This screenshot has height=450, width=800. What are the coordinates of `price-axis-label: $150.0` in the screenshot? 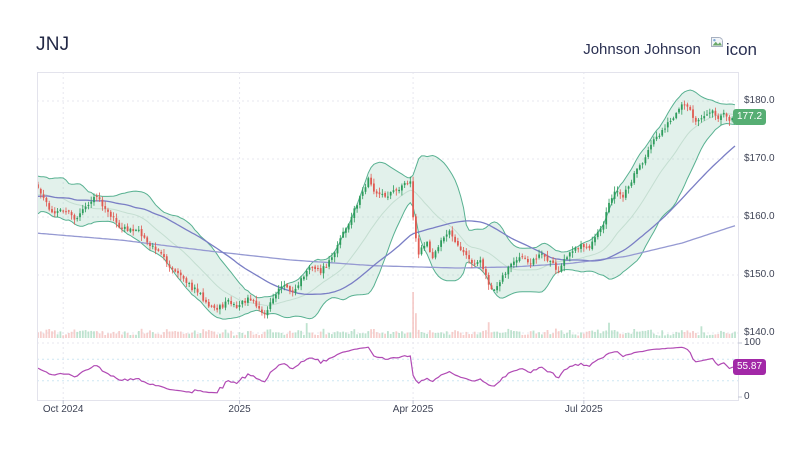 It's located at (759, 274).